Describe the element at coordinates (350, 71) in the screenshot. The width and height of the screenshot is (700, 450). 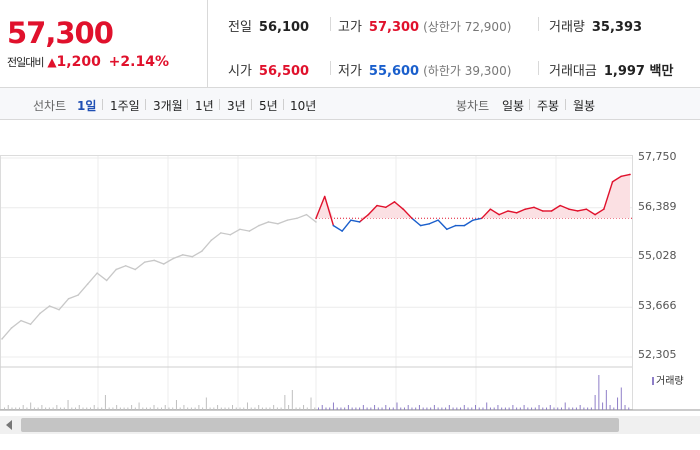
I see `stat-label: 저가` at that location.